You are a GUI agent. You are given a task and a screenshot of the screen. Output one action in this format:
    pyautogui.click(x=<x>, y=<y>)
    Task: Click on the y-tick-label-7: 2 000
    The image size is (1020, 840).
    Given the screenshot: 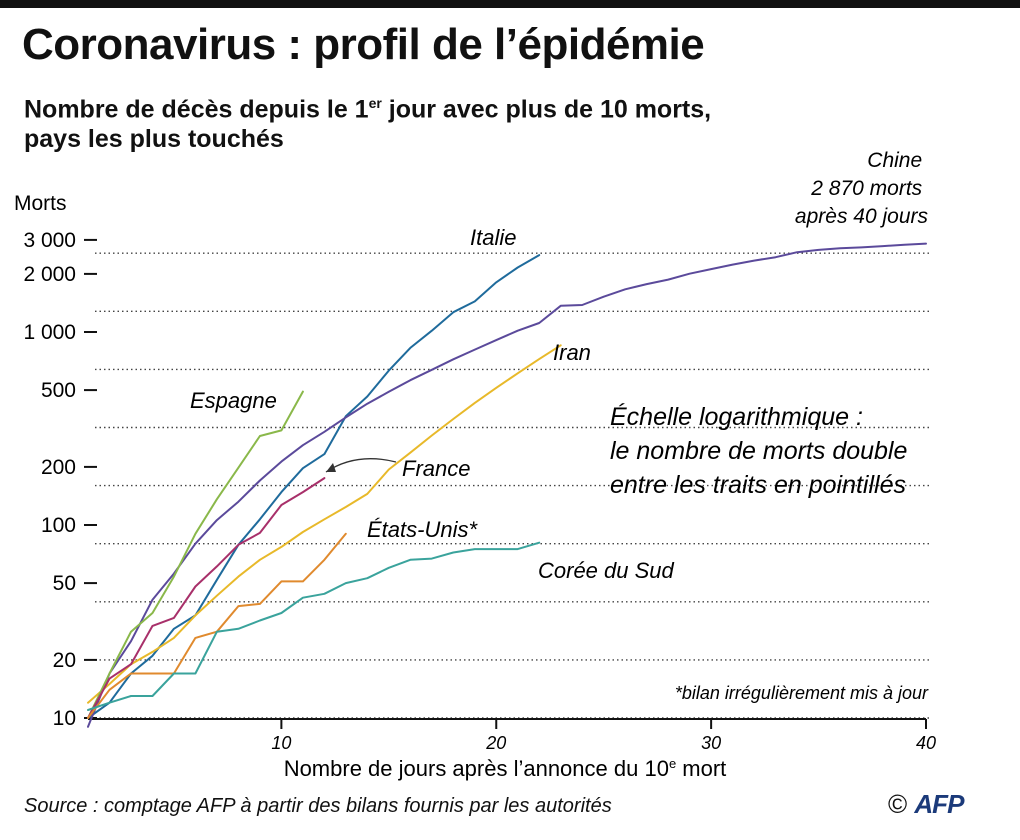 What is the action you would take?
    pyautogui.click(x=49, y=274)
    